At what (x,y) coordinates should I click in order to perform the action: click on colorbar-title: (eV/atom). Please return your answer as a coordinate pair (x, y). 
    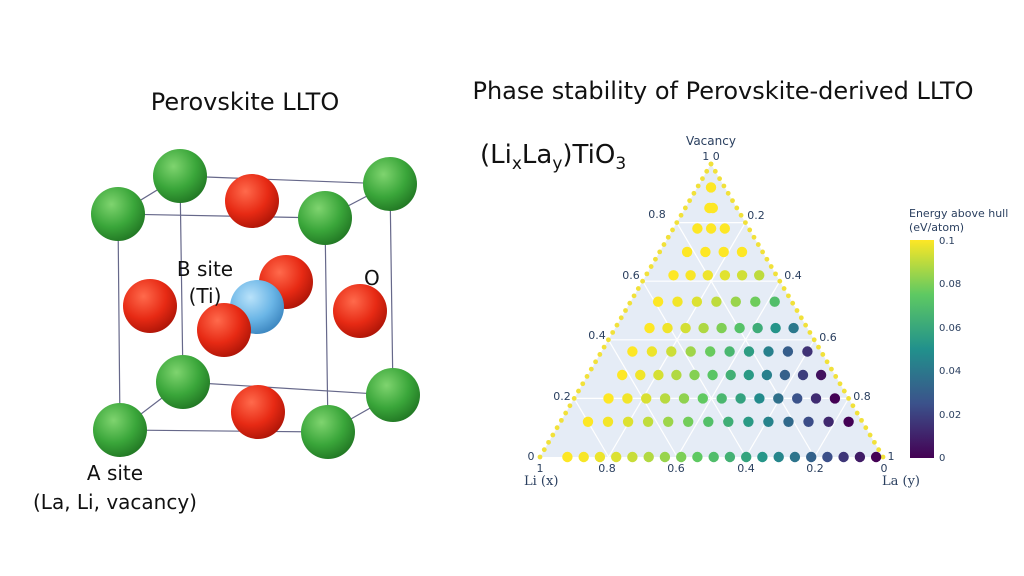
    Looking at the image, I should click on (936, 227).